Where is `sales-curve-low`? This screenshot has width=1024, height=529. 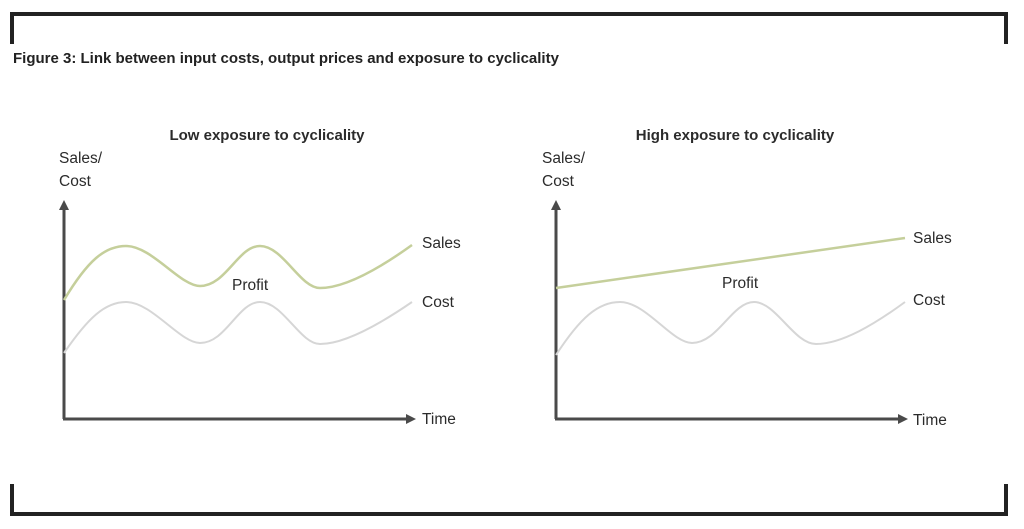 sales-curve-low is located at coordinates (237, 272).